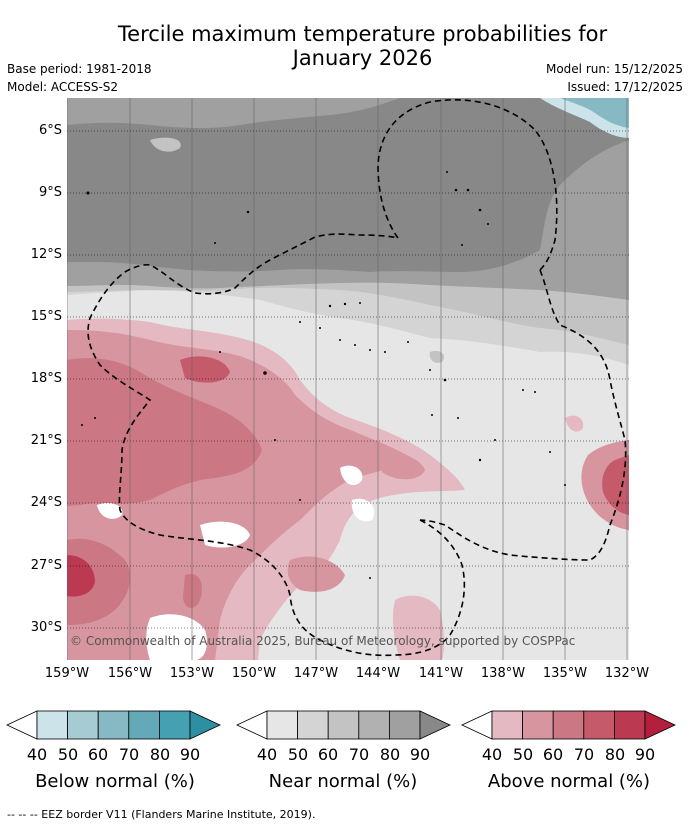 The height and width of the screenshot is (827, 690). I want to click on near-normal-colorbar, so click(343, 725).